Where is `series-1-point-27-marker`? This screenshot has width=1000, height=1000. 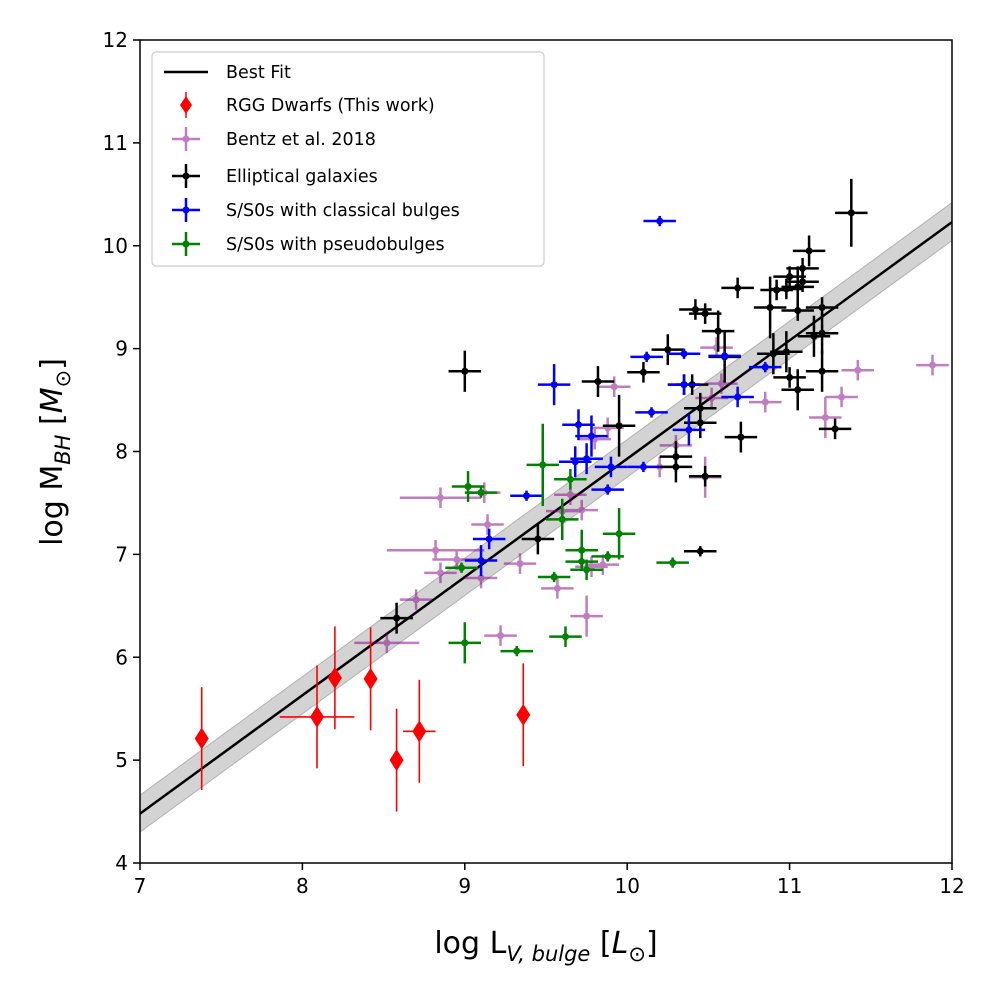
series-1-point-27-marker is located at coordinates (765, 402).